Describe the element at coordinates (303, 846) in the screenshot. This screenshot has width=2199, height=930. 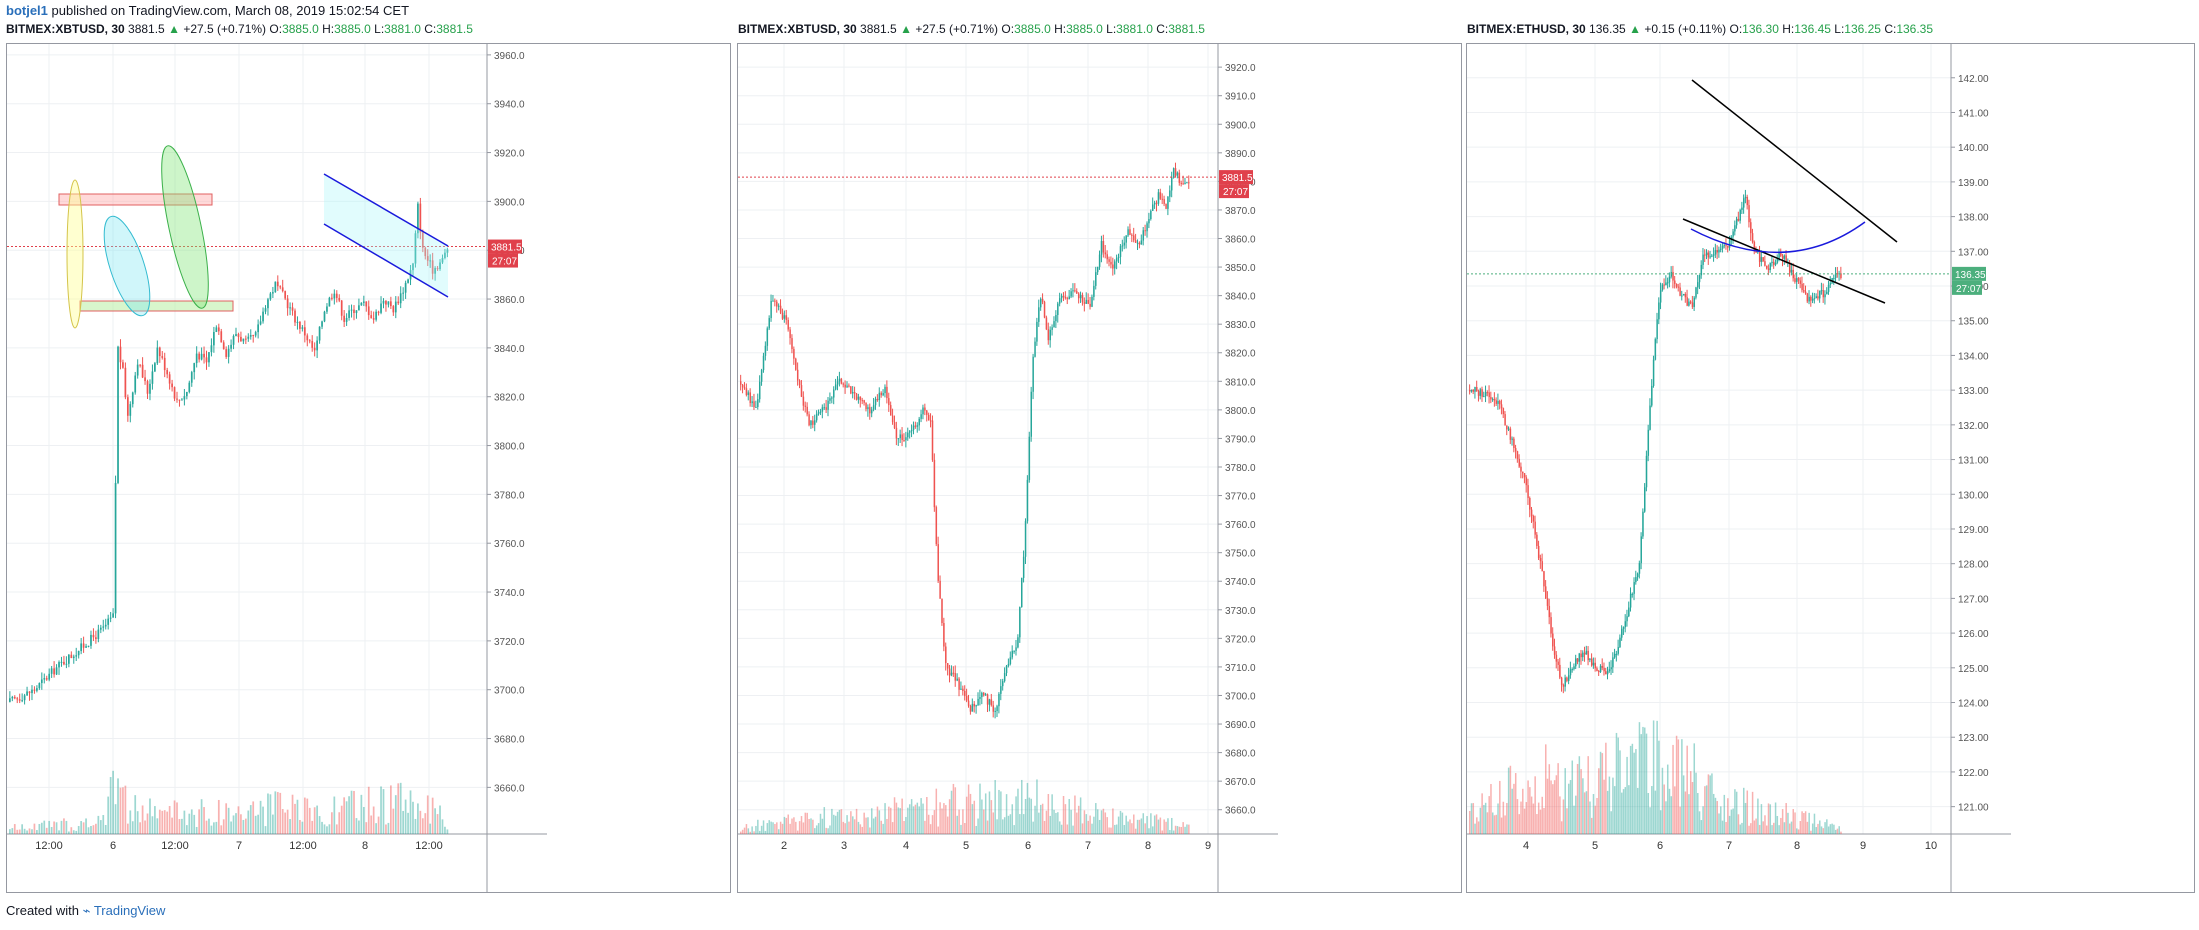
I see `x-tick-label: 12:00` at that location.